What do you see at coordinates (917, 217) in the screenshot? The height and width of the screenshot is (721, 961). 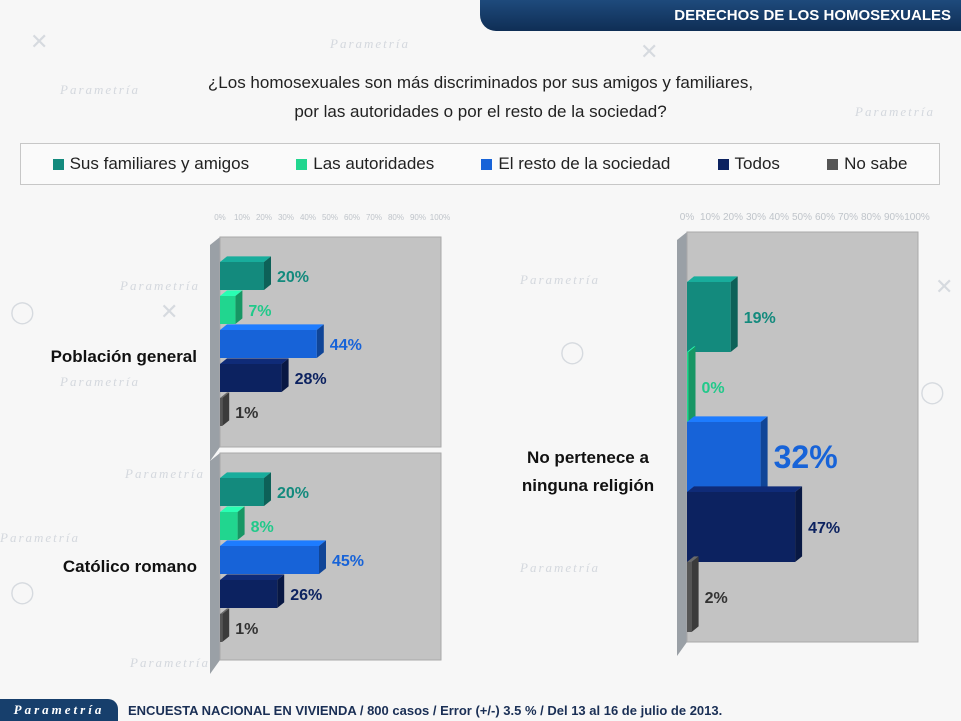 I see `tick-label: 100%` at bounding box center [917, 217].